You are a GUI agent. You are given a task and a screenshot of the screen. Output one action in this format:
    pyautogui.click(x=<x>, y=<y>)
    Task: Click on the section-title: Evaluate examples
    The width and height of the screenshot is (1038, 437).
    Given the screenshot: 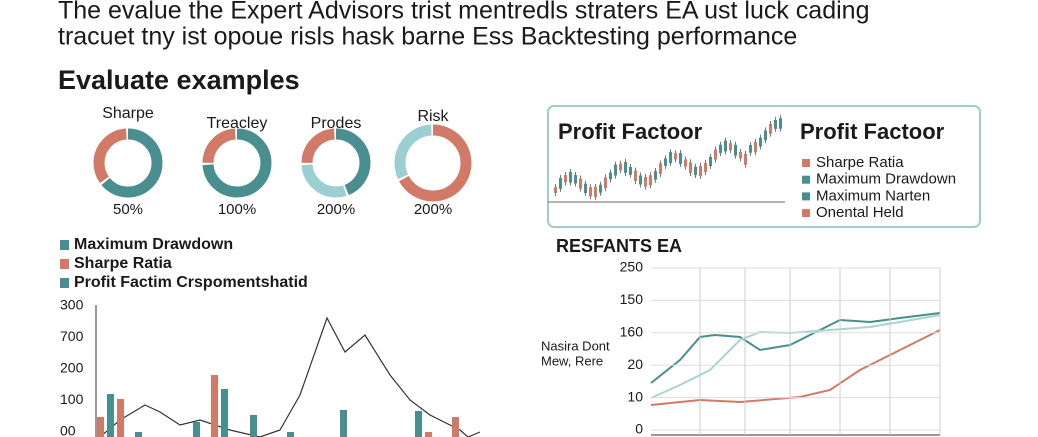 What is the action you would take?
    pyautogui.click(x=179, y=80)
    